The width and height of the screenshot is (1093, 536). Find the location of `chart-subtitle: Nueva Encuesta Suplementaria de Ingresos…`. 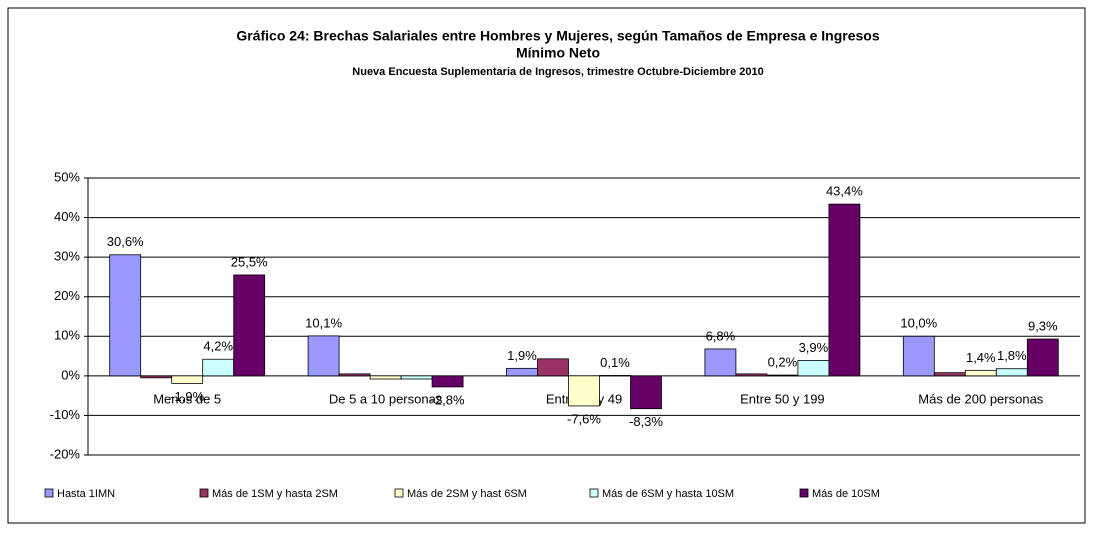

chart-subtitle: Nueva Encuesta Suplementaria de Ingresos… is located at coordinates (557, 72).